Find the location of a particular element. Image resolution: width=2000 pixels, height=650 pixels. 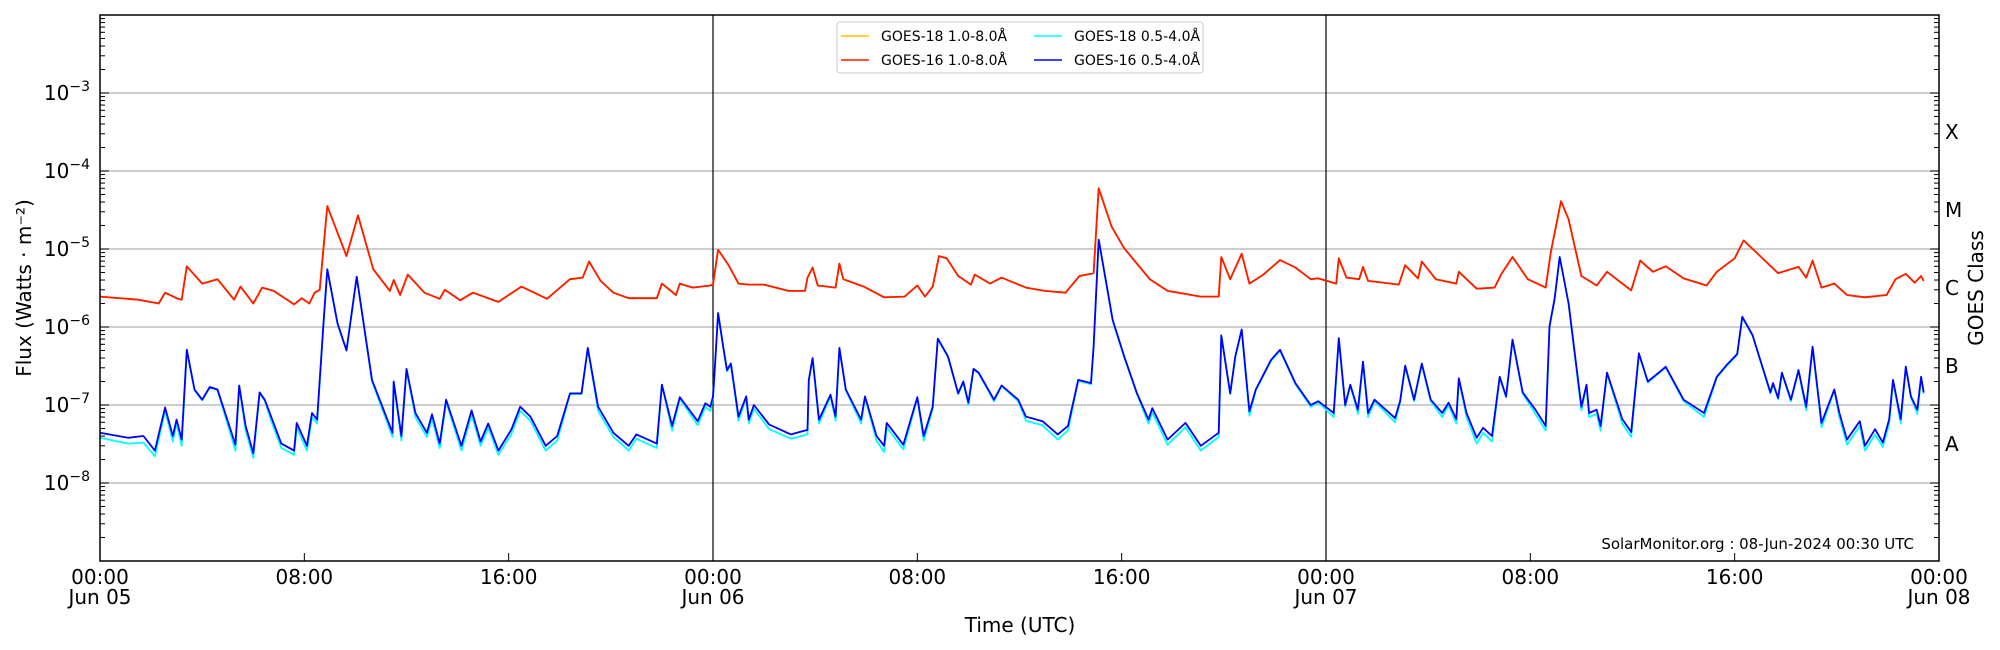

y-tick-label: 10⁻⁷ is located at coordinates (67, 404).